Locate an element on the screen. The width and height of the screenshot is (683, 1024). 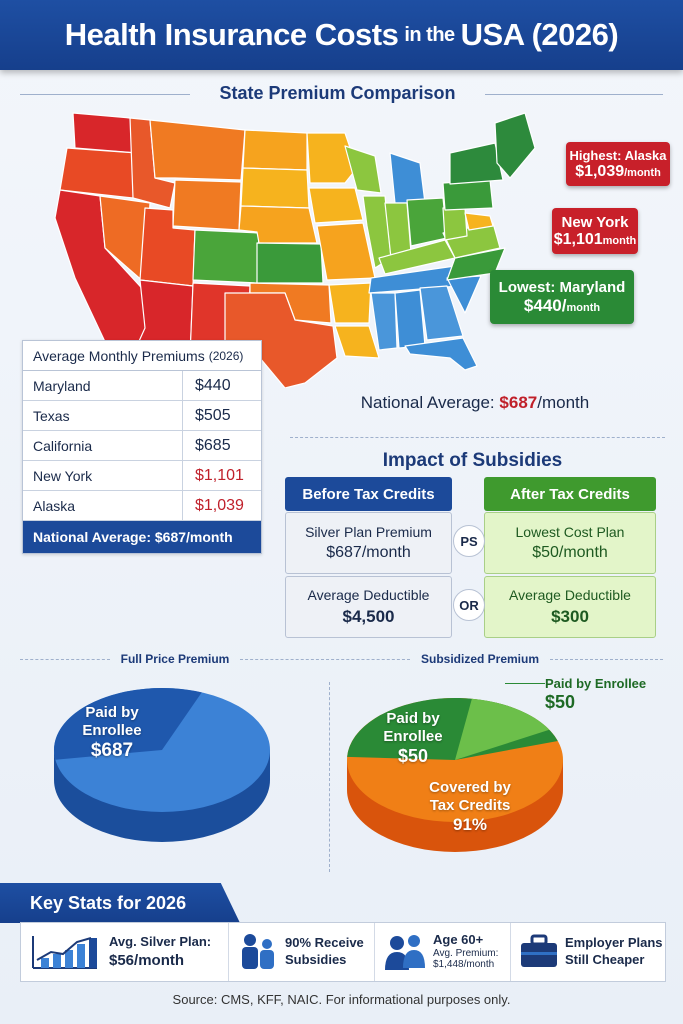
header-title-c: USA (2026) is located at coordinates (539, 34).